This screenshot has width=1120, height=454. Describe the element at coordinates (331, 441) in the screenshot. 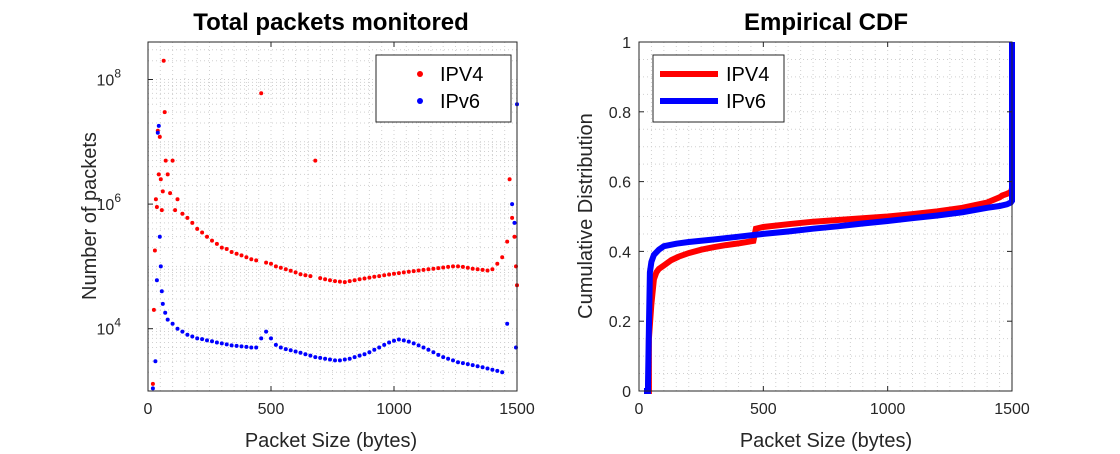

I see `left-chart-xlabel: Packet Size (bytes)` at that location.